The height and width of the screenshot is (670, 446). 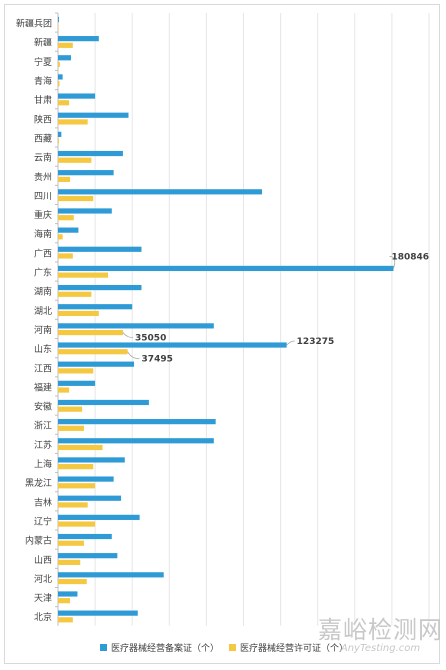 What do you see at coordinates (294, 649) in the screenshot?
I see `legend-label-license: 医疗器械经营许可证（个）` at bounding box center [294, 649].